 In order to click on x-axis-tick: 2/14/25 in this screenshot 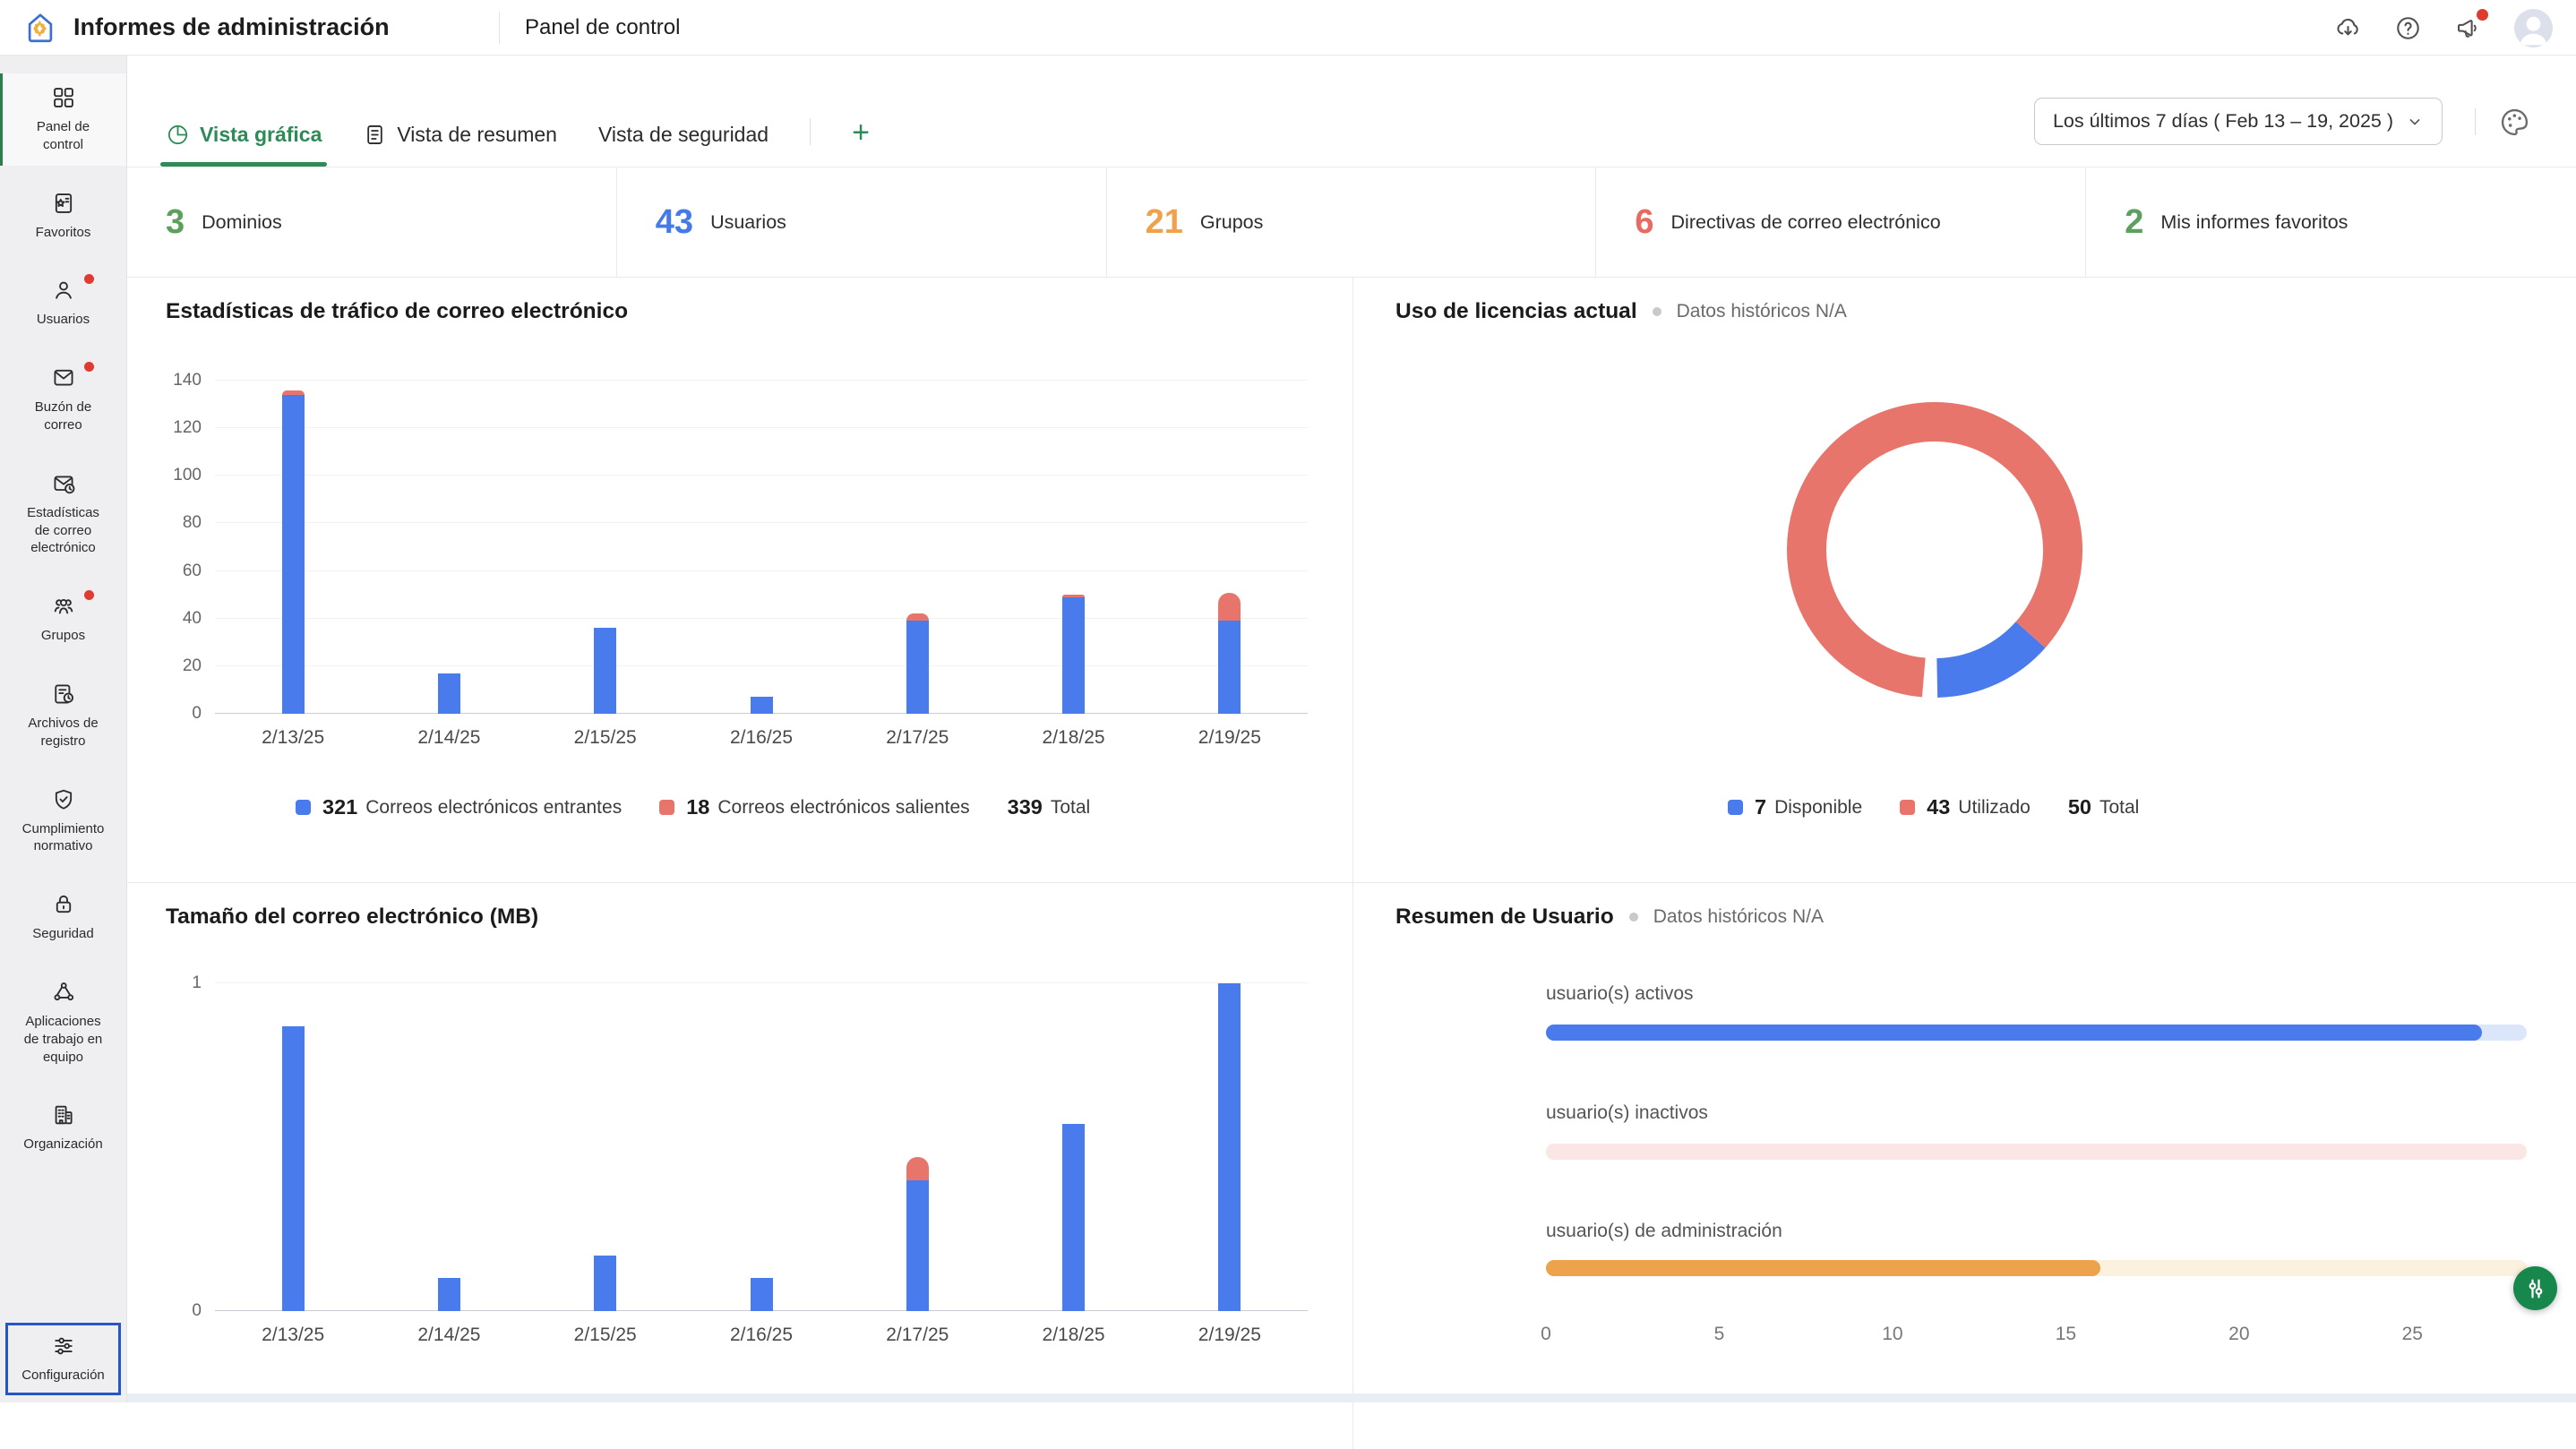, I will do `click(449, 737)`.